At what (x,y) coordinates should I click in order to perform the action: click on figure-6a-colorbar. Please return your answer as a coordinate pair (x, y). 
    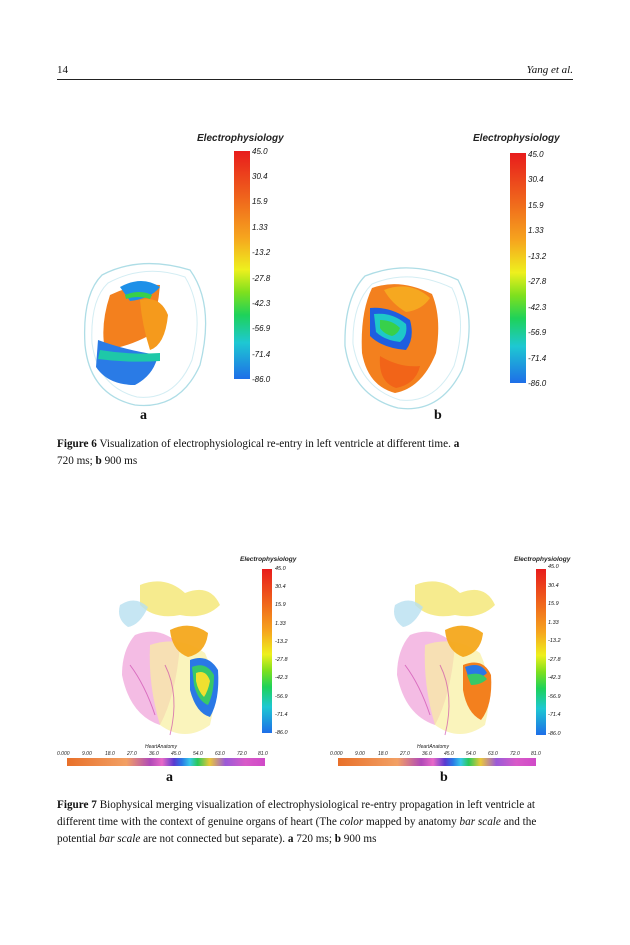
    Looking at the image, I should click on (242, 265).